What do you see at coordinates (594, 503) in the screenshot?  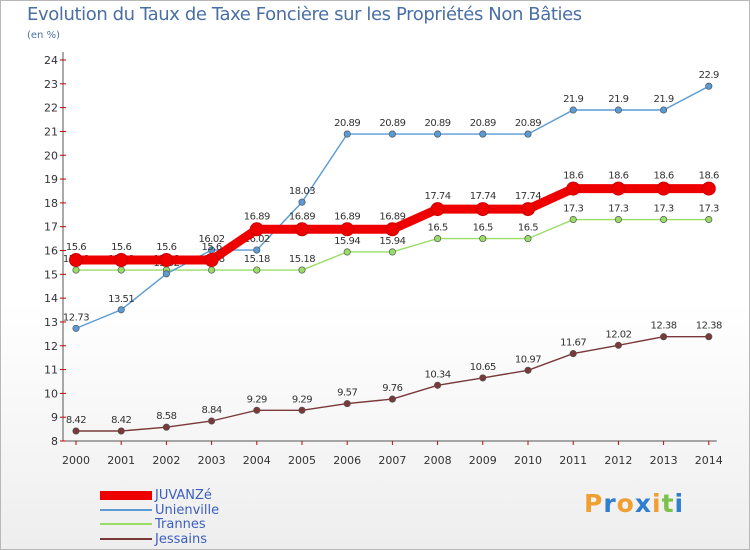 I see `logo-letter: P` at bounding box center [594, 503].